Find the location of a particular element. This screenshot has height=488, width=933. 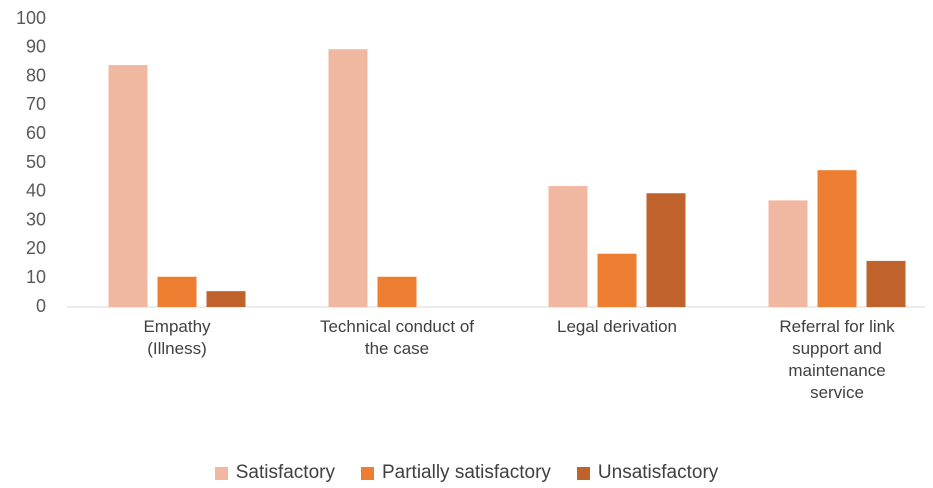

legend-label: Unsatisfactory is located at coordinates (658, 472).